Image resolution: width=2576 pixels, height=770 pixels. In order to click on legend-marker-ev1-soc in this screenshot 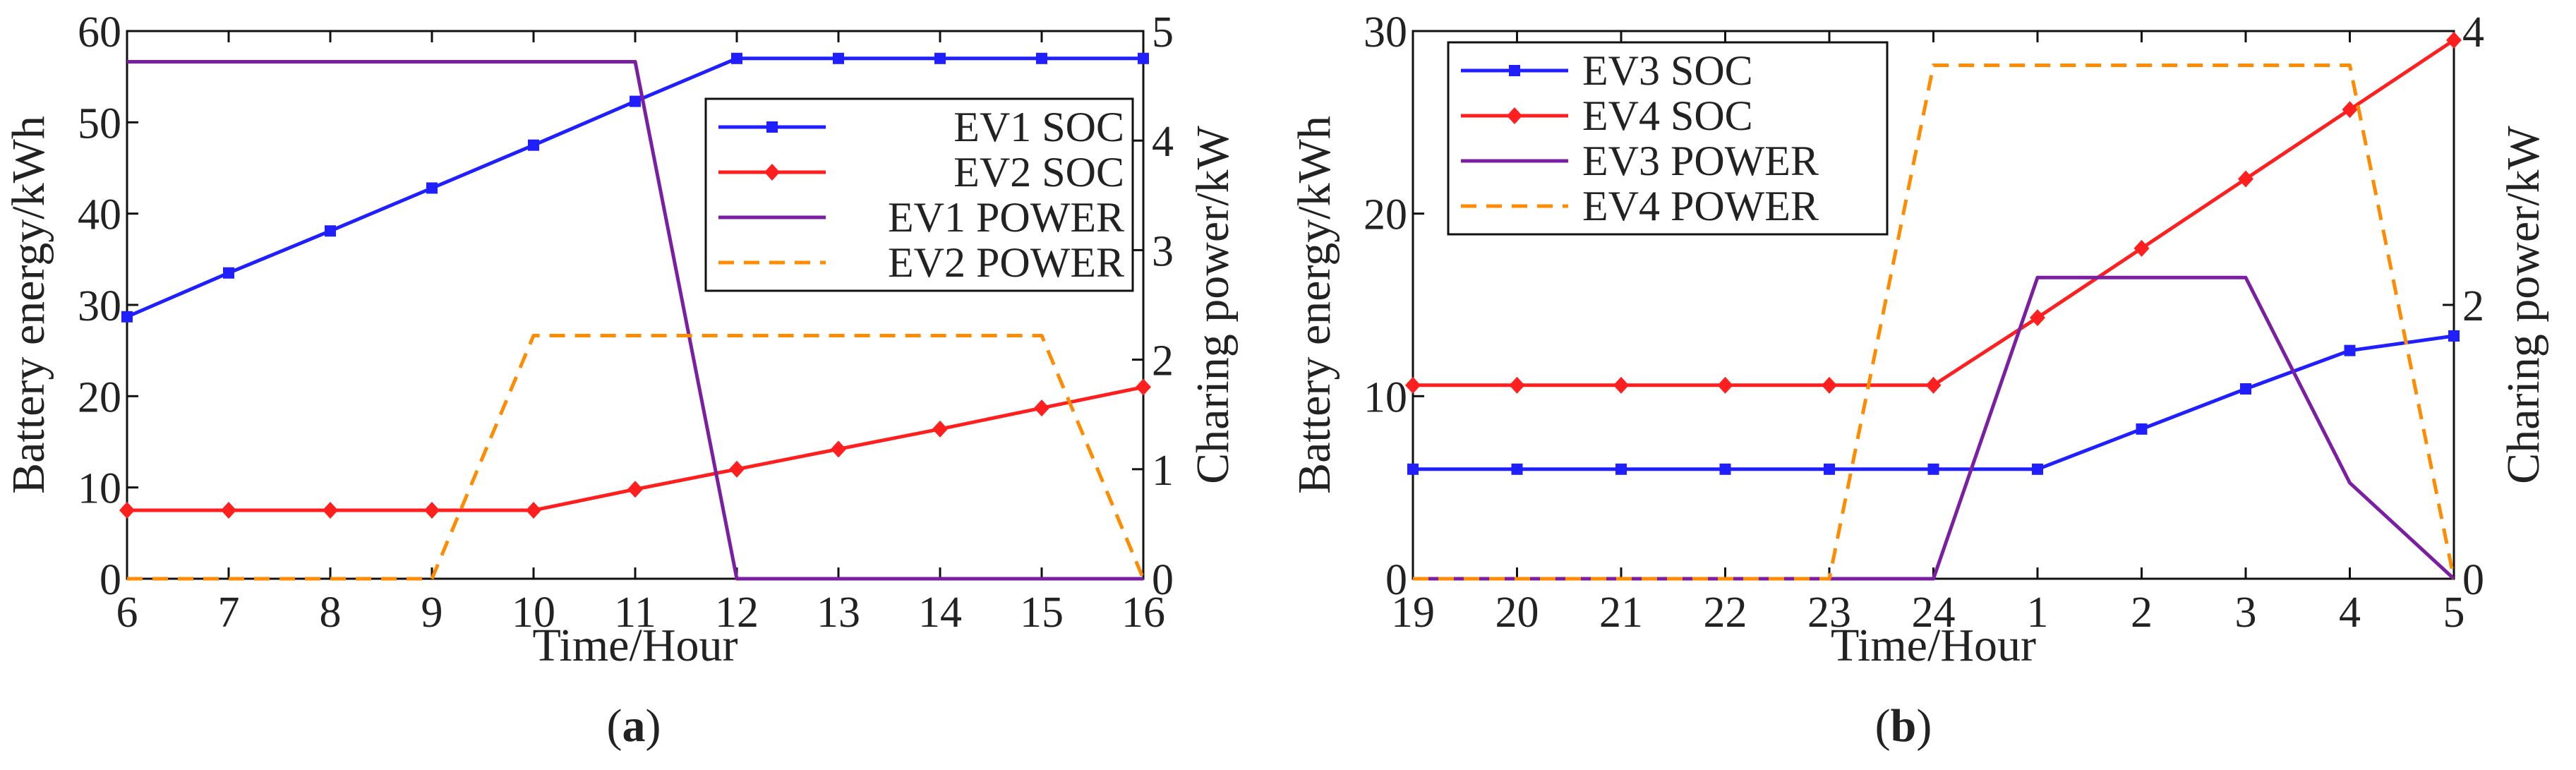, I will do `click(772, 127)`.